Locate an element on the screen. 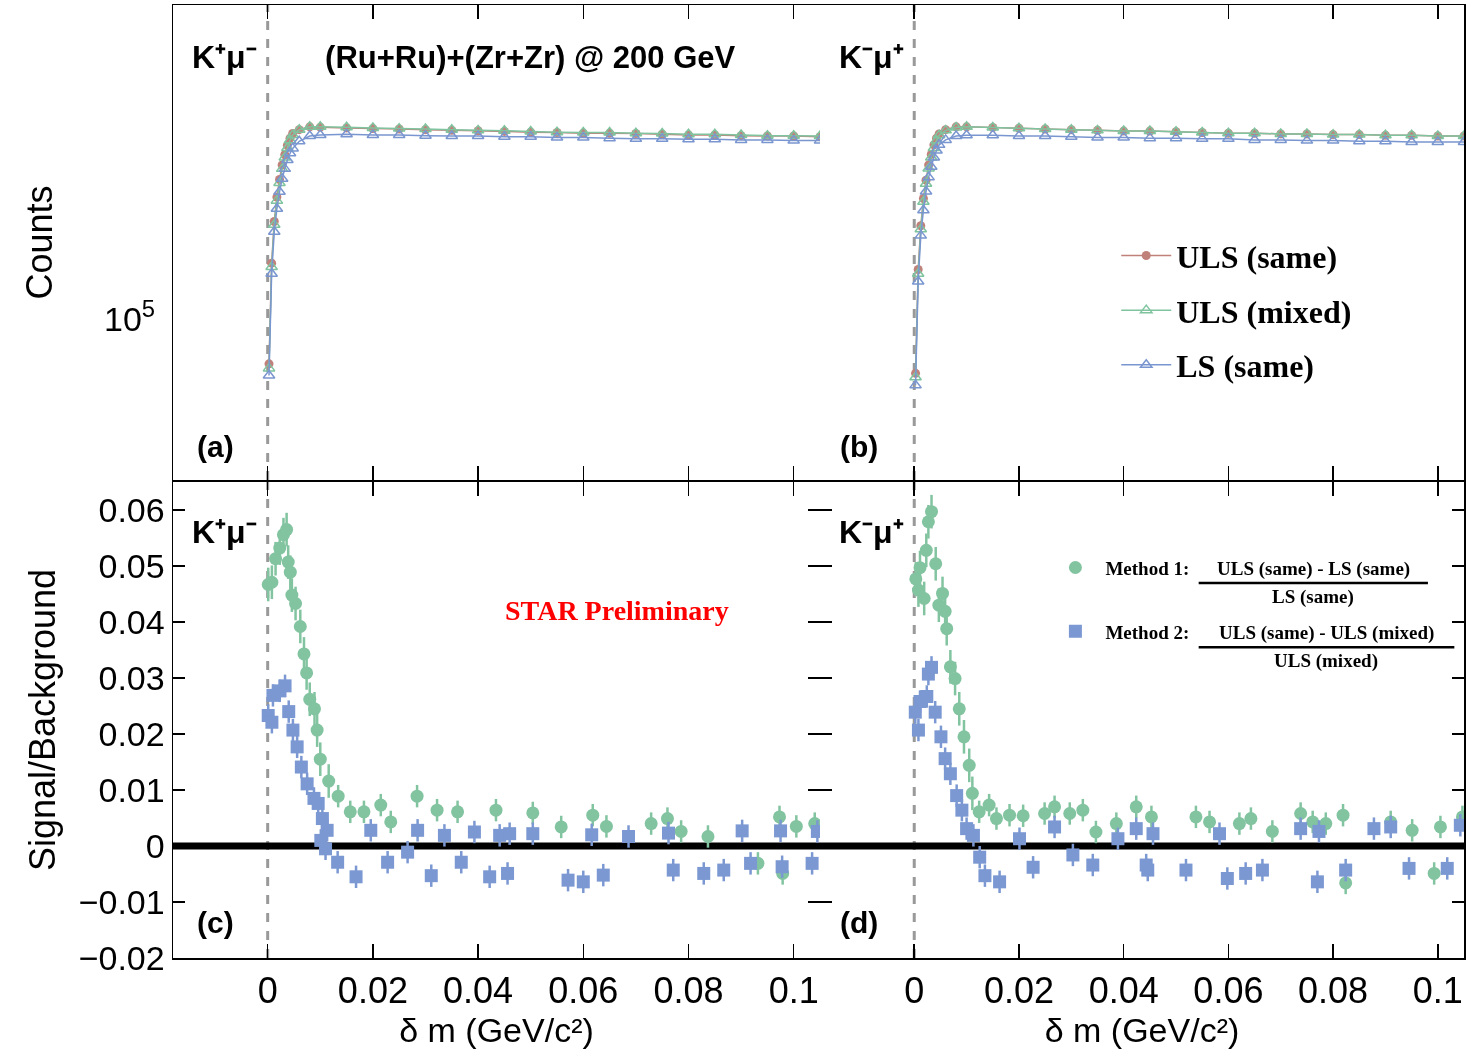  legend-label: Method 1: is located at coordinates (1147, 568).